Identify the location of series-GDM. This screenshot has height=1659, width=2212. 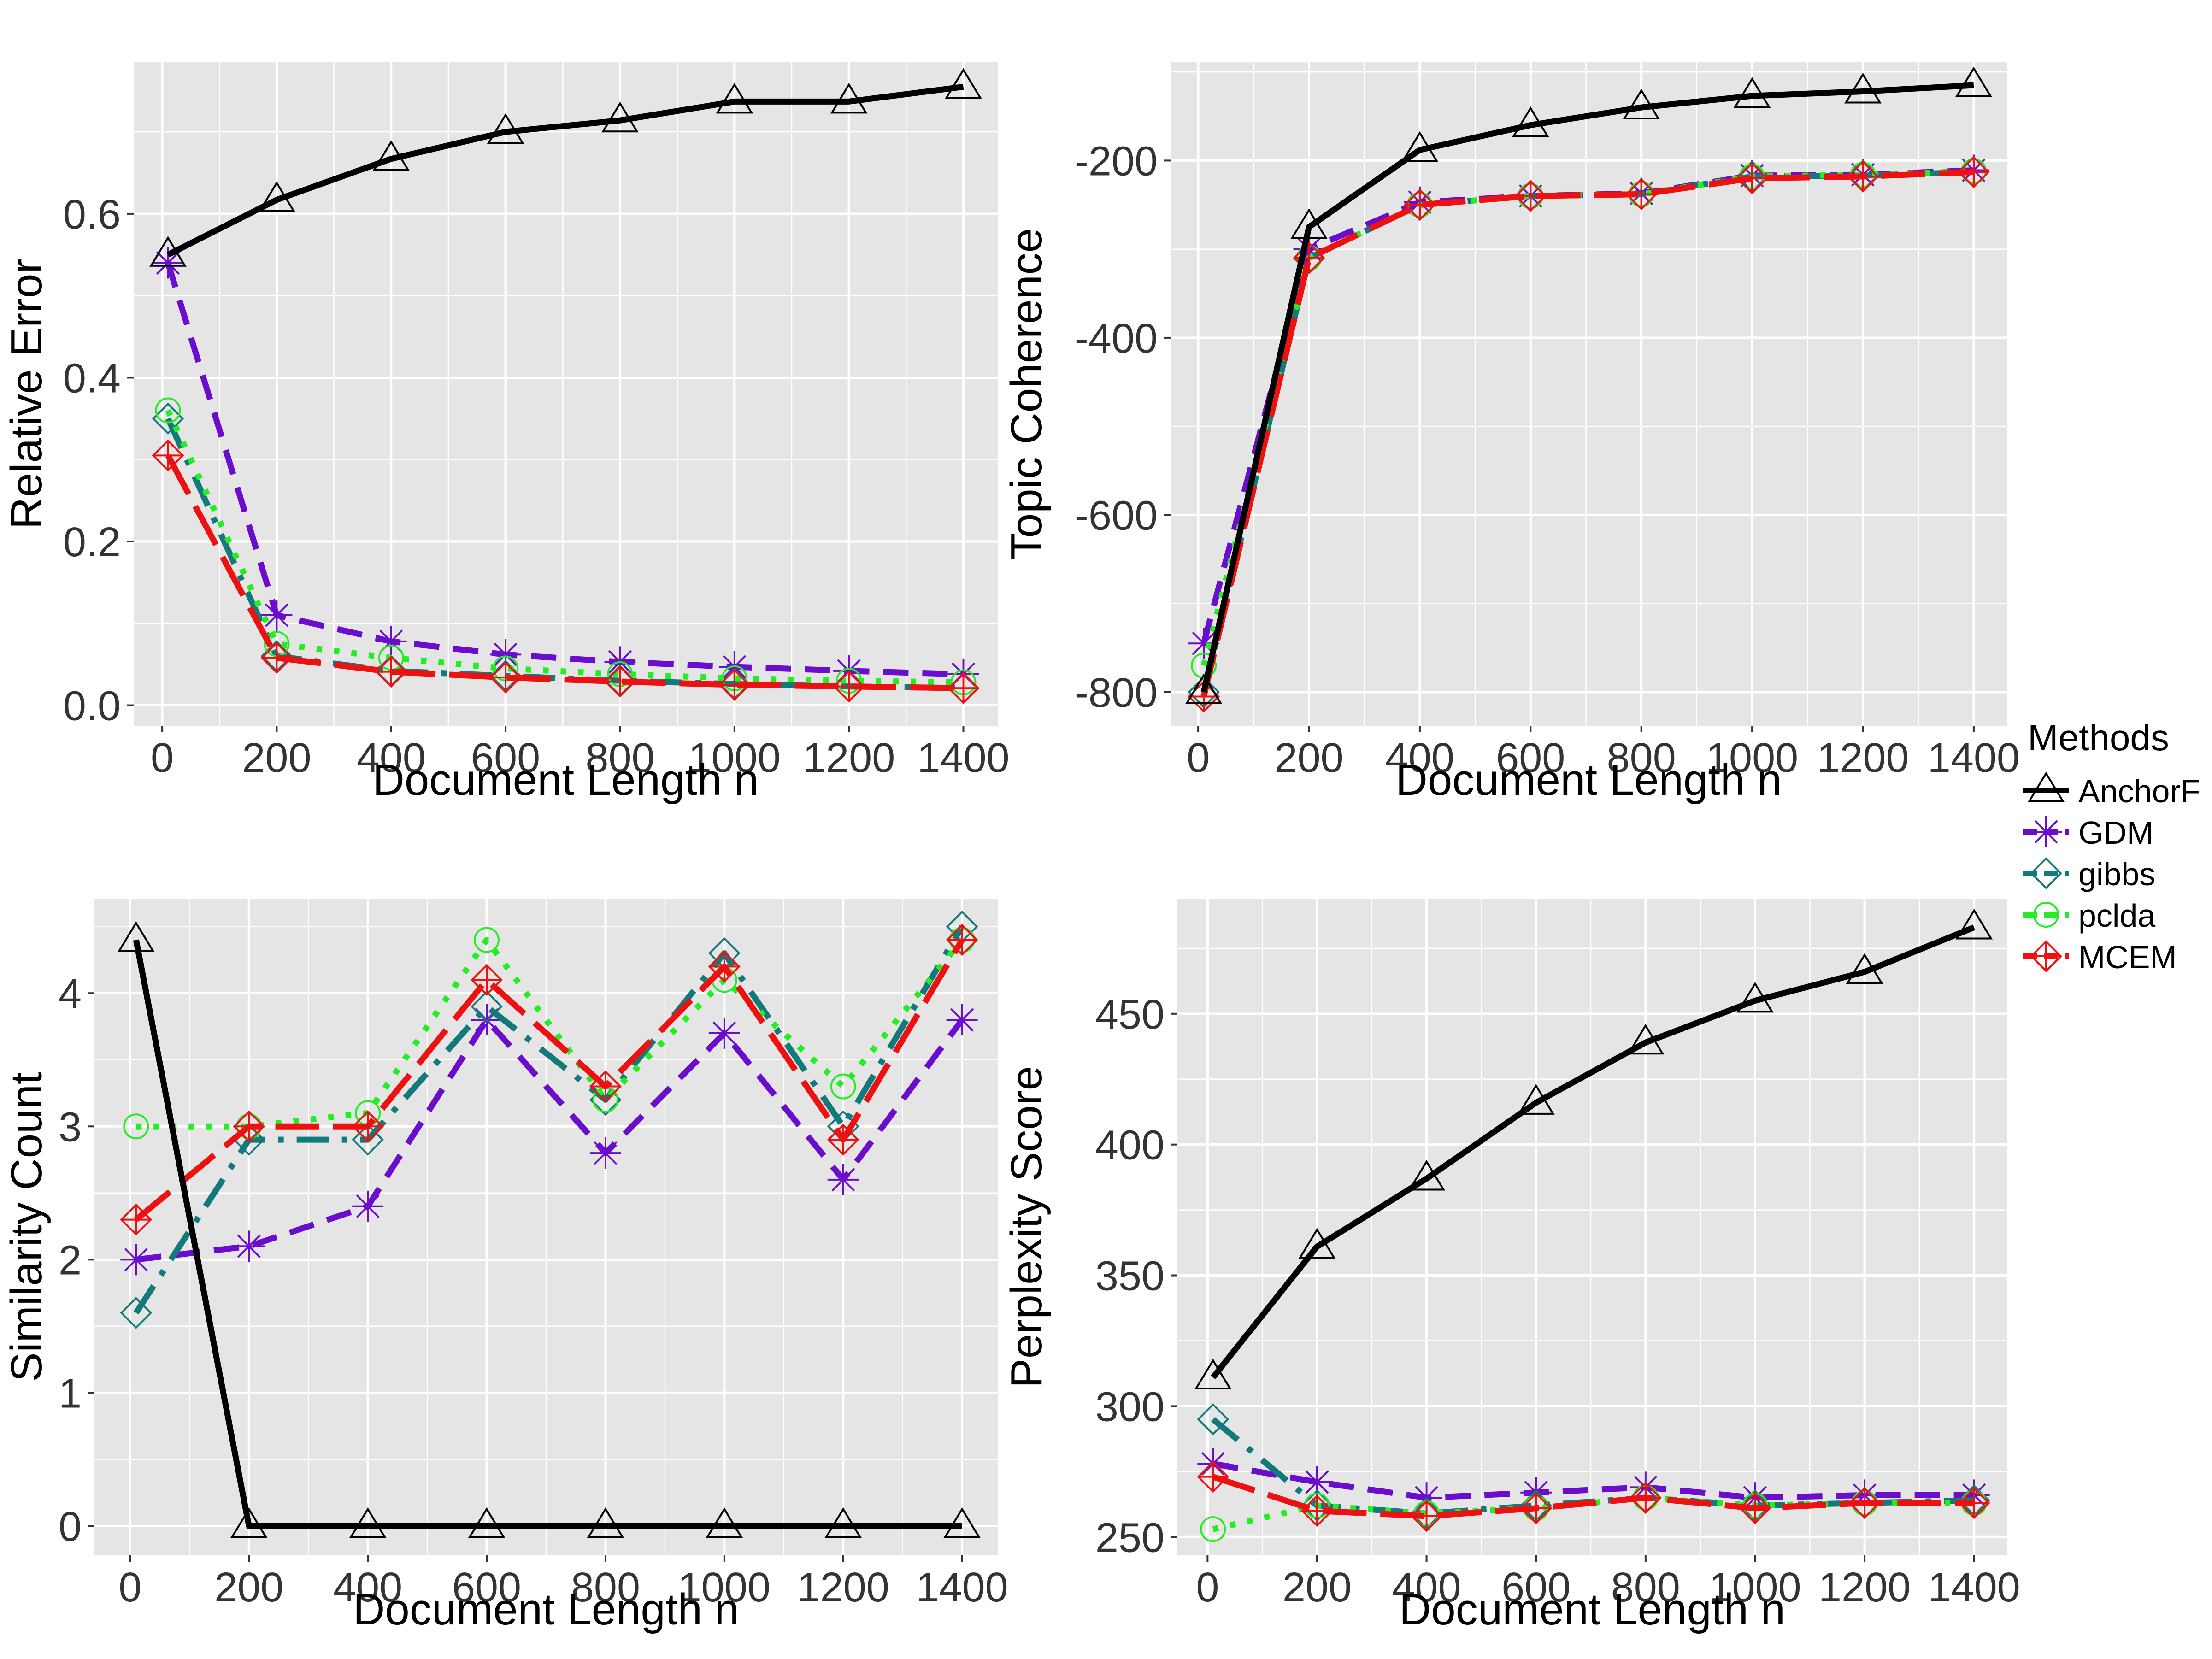
(549, 1140).